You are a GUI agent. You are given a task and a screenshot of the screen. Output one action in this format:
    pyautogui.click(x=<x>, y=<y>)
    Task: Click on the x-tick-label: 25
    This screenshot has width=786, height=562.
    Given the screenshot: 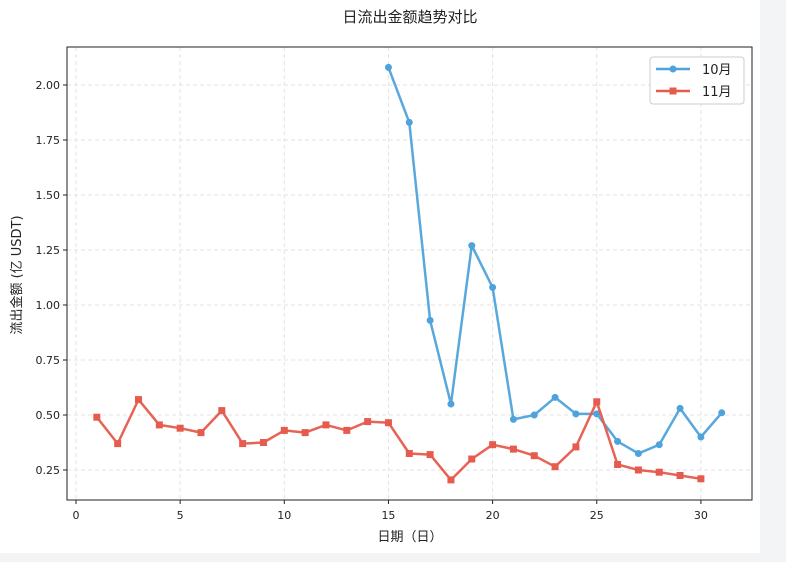 What is the action you would take?
    pyautogui.click(x=597, y=515)
    